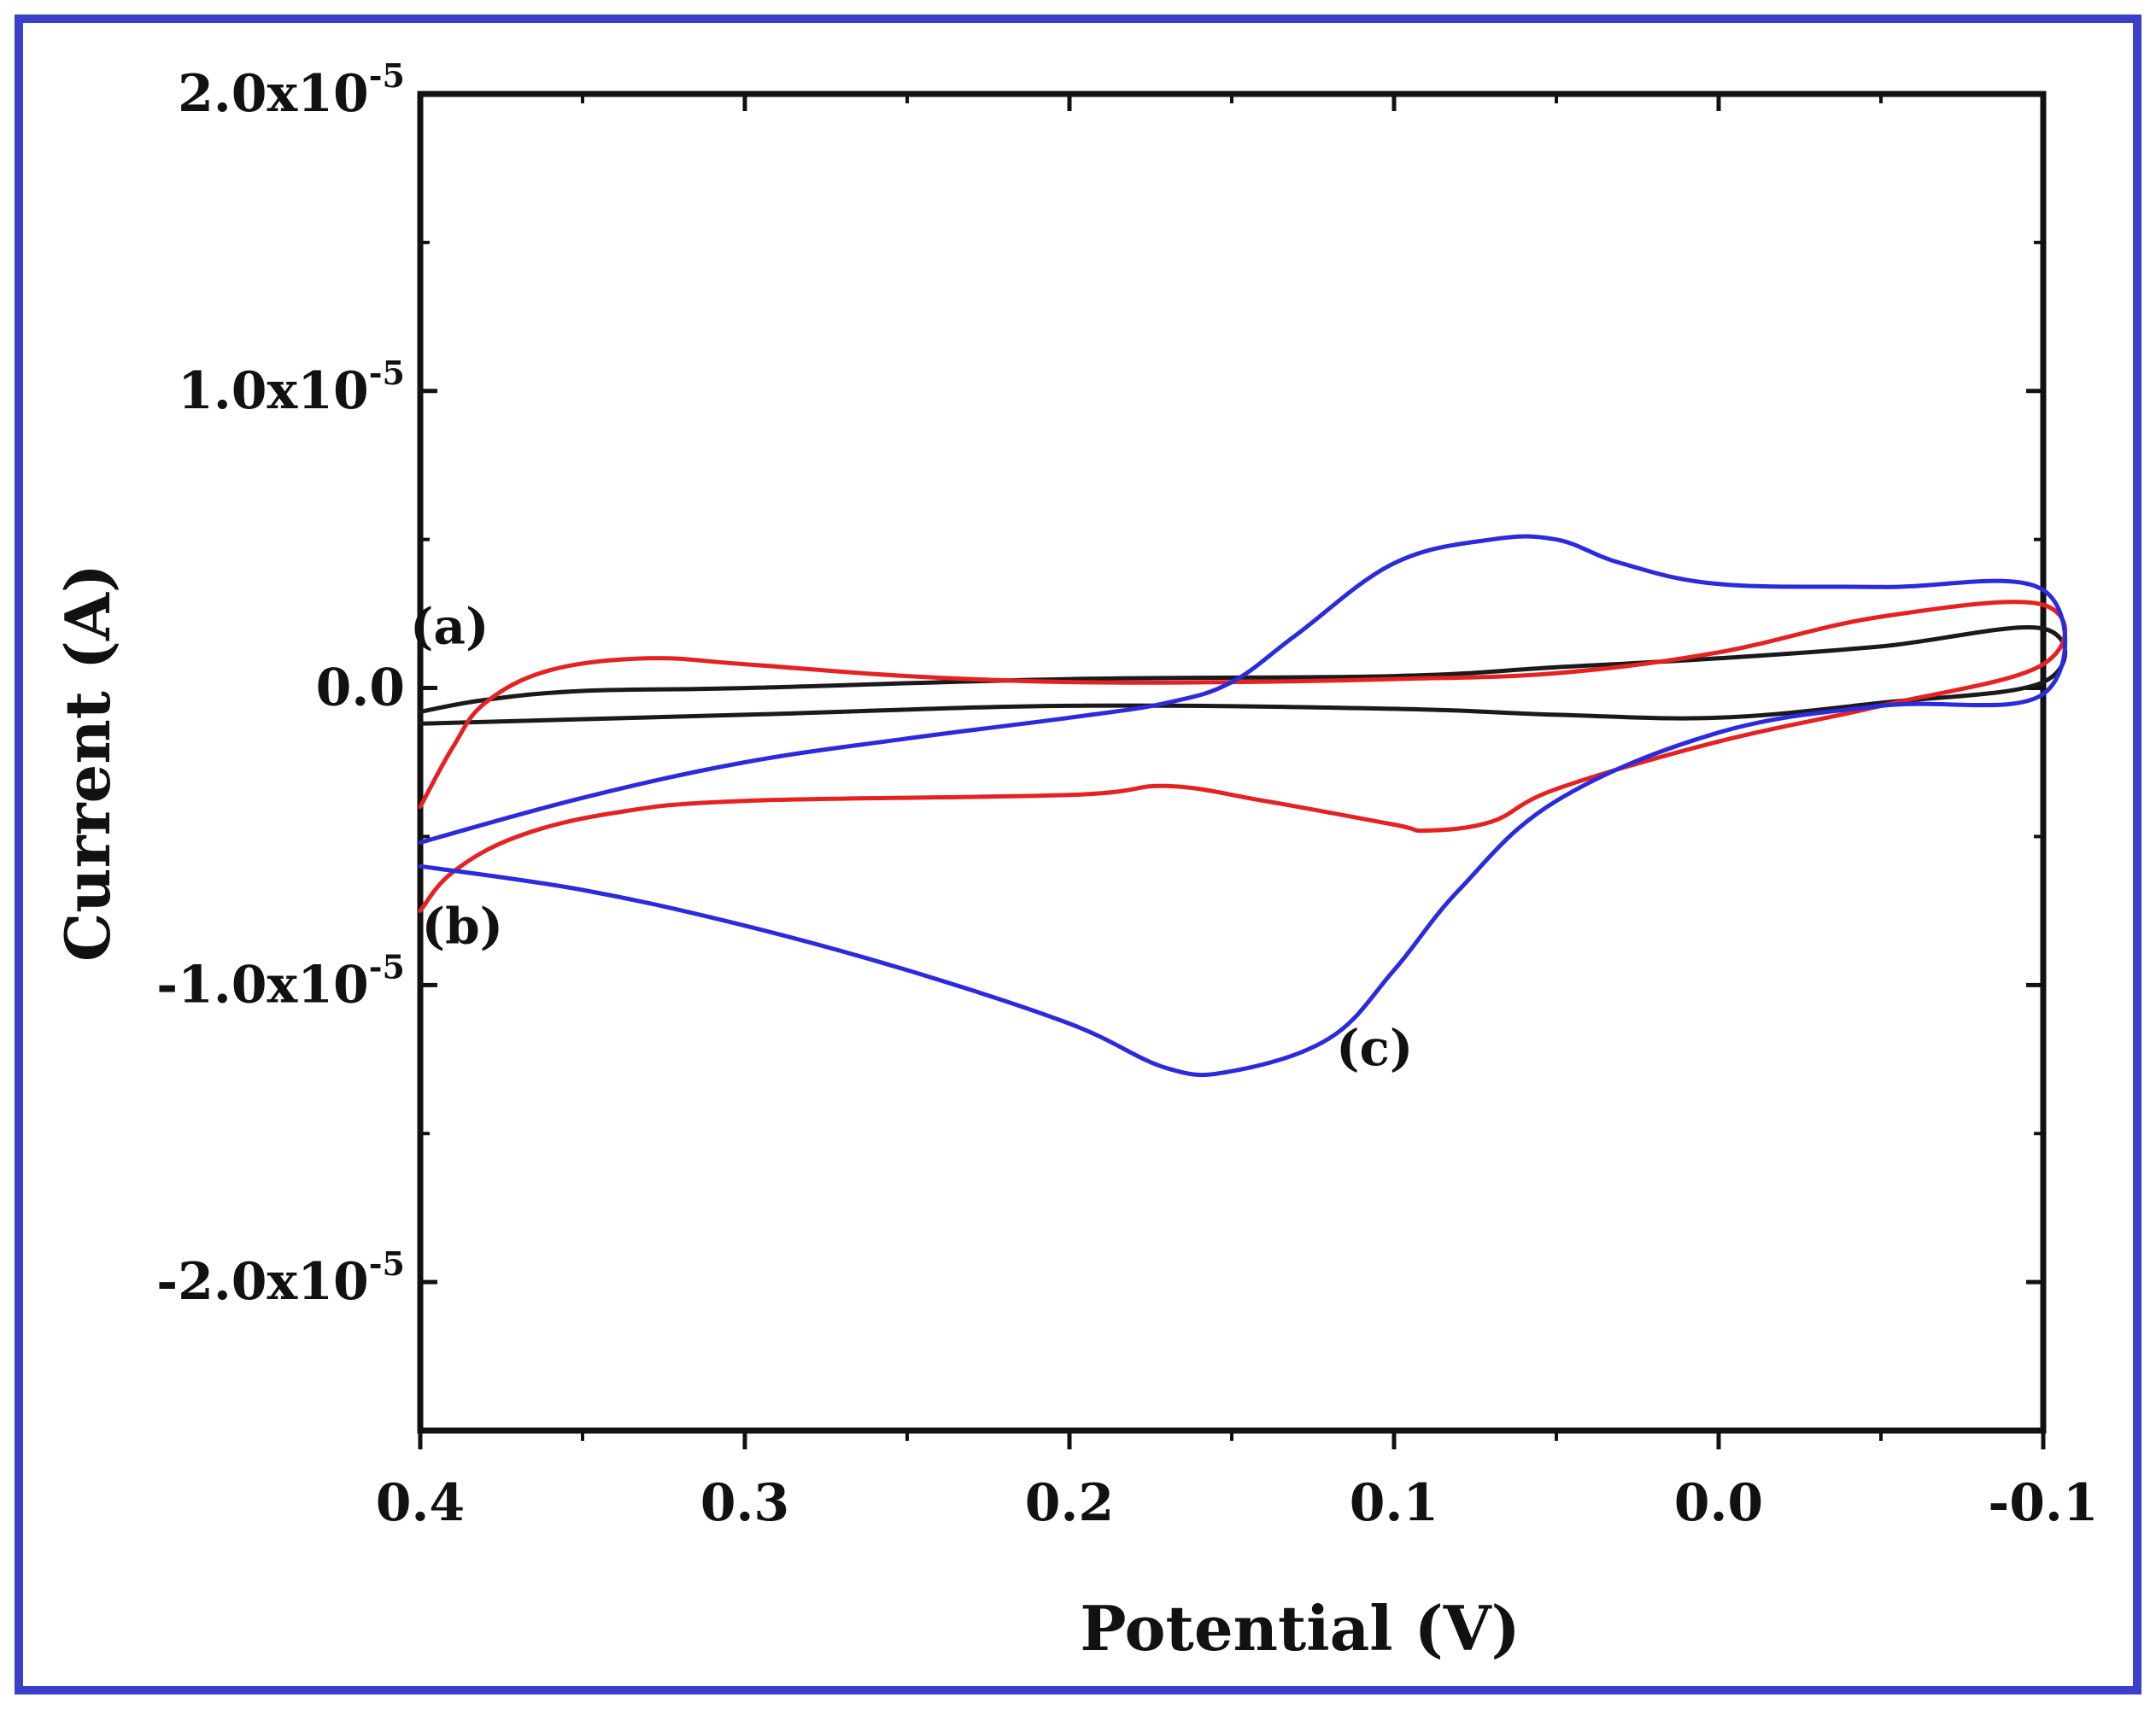  I want to click on y-tick-mantissa: 1.0x10, so click(273, 391).